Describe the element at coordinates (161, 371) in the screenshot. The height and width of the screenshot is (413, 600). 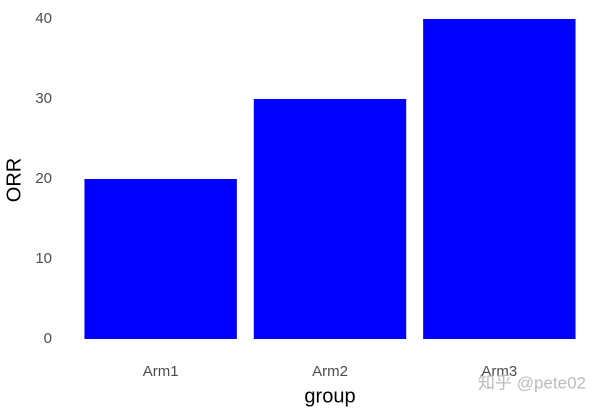
I see `x-tick-label: Arm1` at that location.